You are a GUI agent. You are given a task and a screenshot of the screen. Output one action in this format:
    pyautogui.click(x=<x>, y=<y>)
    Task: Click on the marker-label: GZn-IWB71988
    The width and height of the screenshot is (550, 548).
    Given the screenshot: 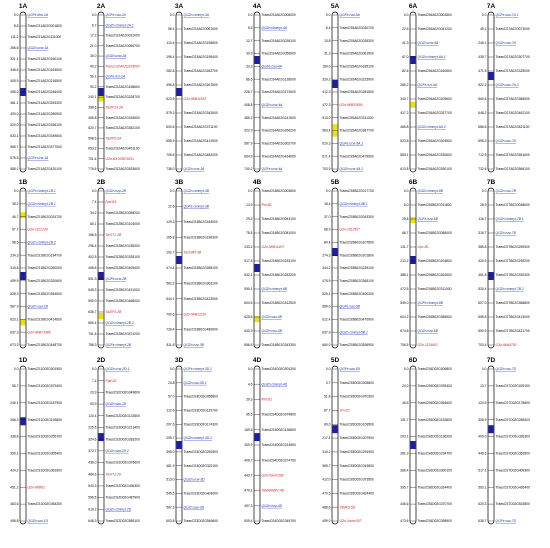 What is the action you would take?
    pyautogui.click(x=39, y=332)
    